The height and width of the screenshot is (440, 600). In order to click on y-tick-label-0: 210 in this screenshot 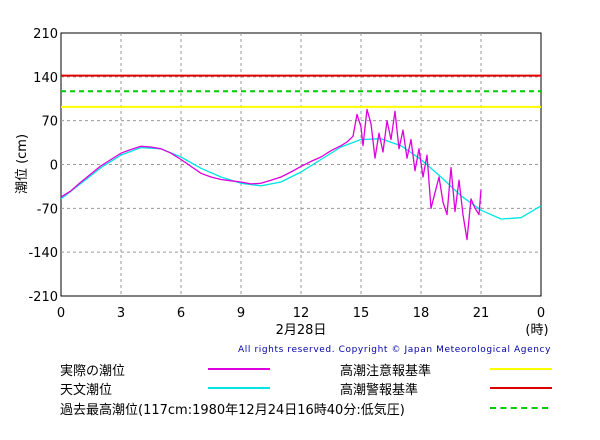, I will do `click(45, 34)`.